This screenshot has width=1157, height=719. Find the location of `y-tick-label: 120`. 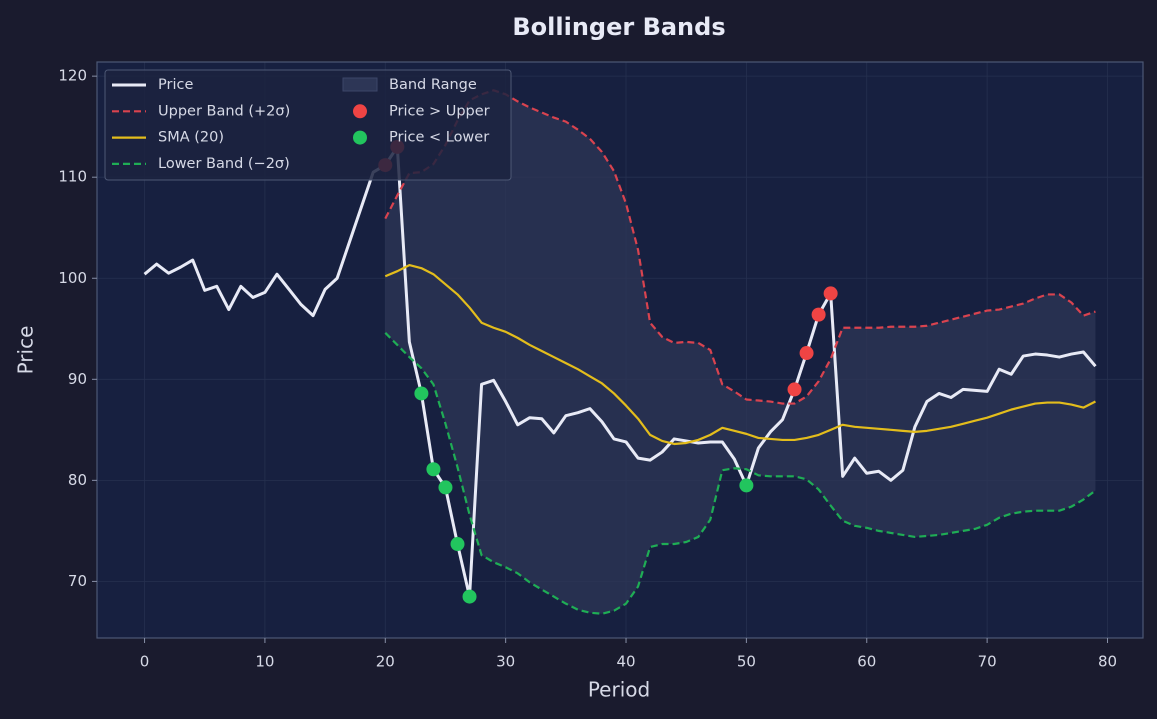

y-tick-label: 120 is located at coordinates (72, 76).